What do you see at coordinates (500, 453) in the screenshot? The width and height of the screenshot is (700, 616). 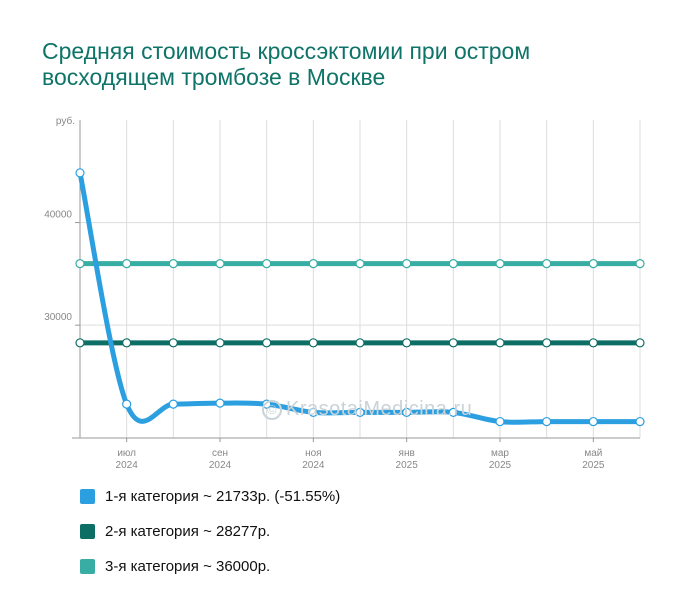 I see `x-tick-label-month: мар` at bounding box center [500, 453].